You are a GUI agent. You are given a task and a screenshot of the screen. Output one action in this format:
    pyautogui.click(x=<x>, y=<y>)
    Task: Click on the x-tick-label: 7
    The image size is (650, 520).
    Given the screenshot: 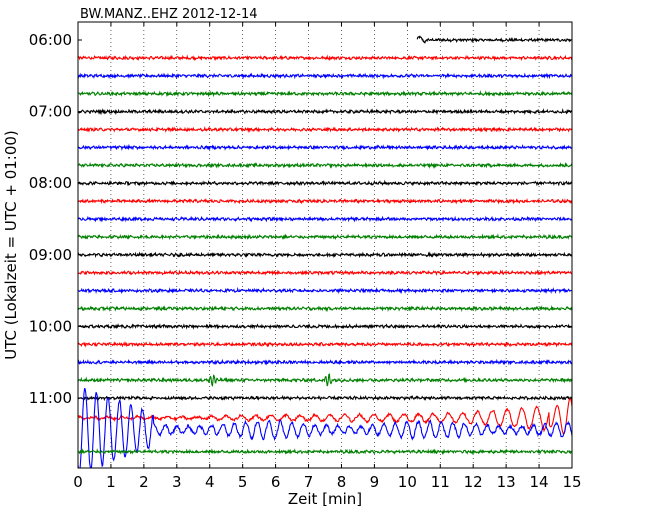 What is the action you would take?
    pyautogui.click(x=309, y=482)
    